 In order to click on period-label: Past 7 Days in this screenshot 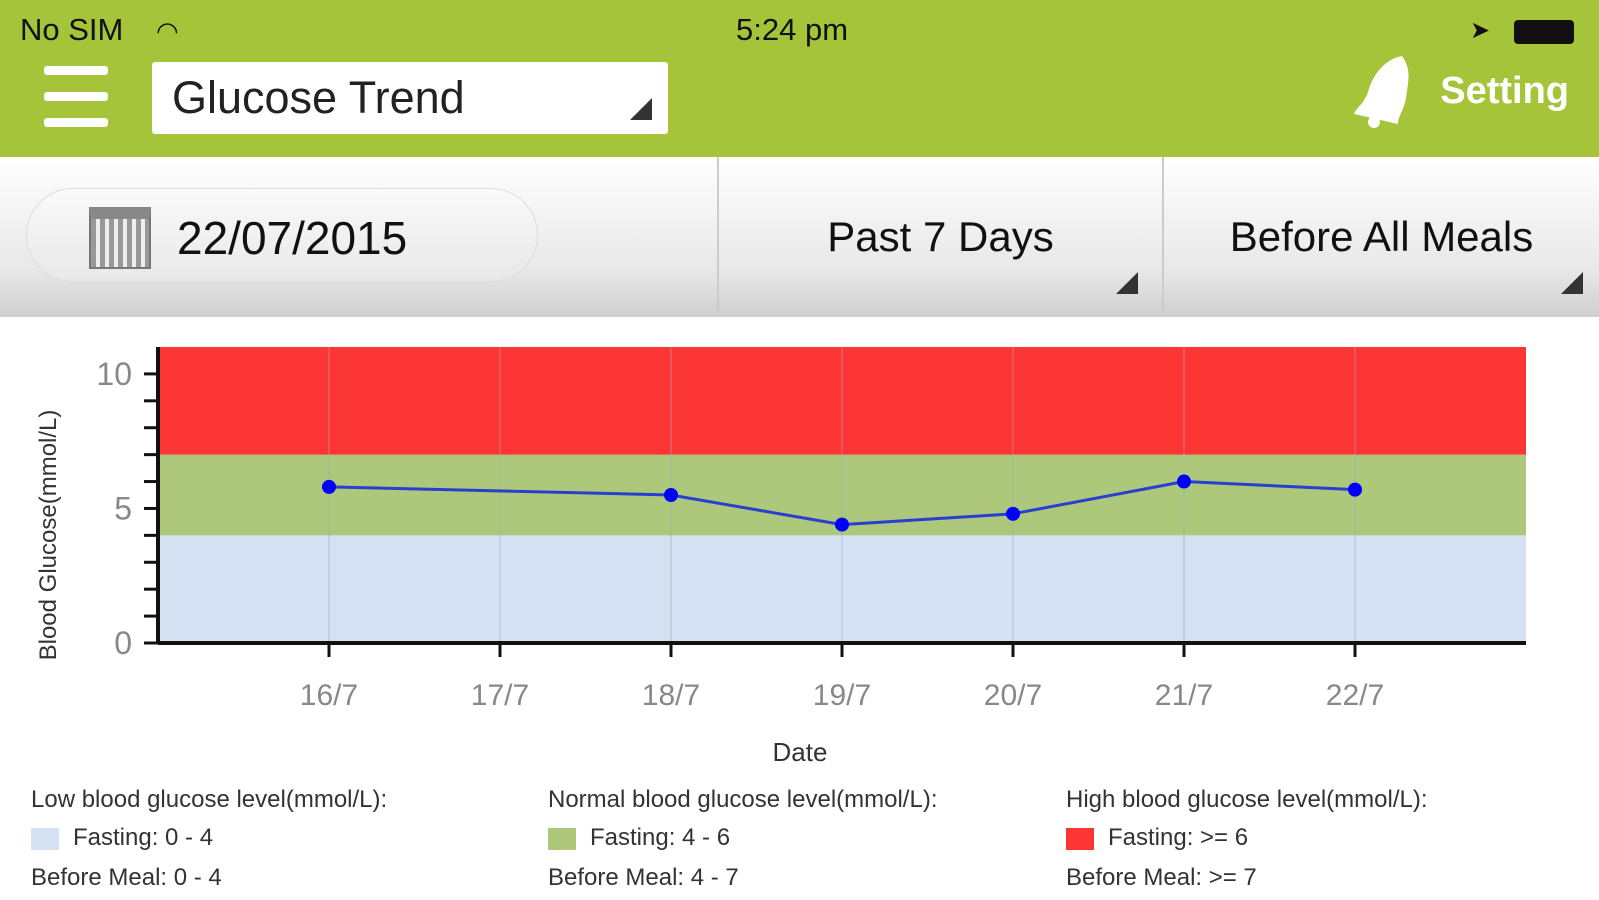, I will do `click(940, 236)`.